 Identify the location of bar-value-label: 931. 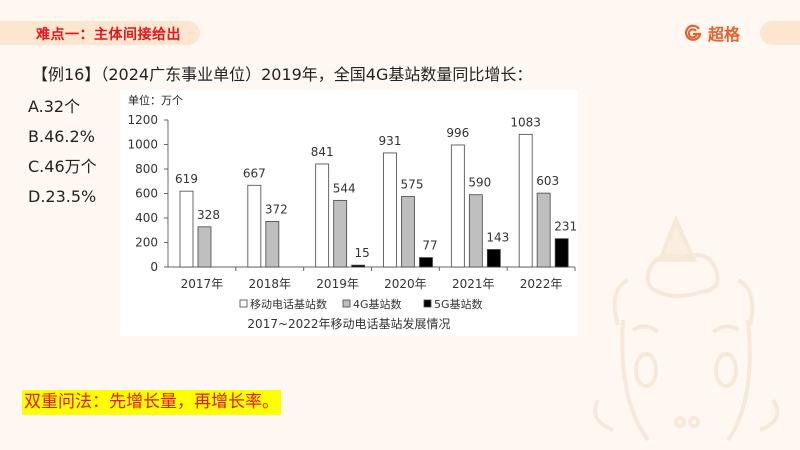
(390, 141).